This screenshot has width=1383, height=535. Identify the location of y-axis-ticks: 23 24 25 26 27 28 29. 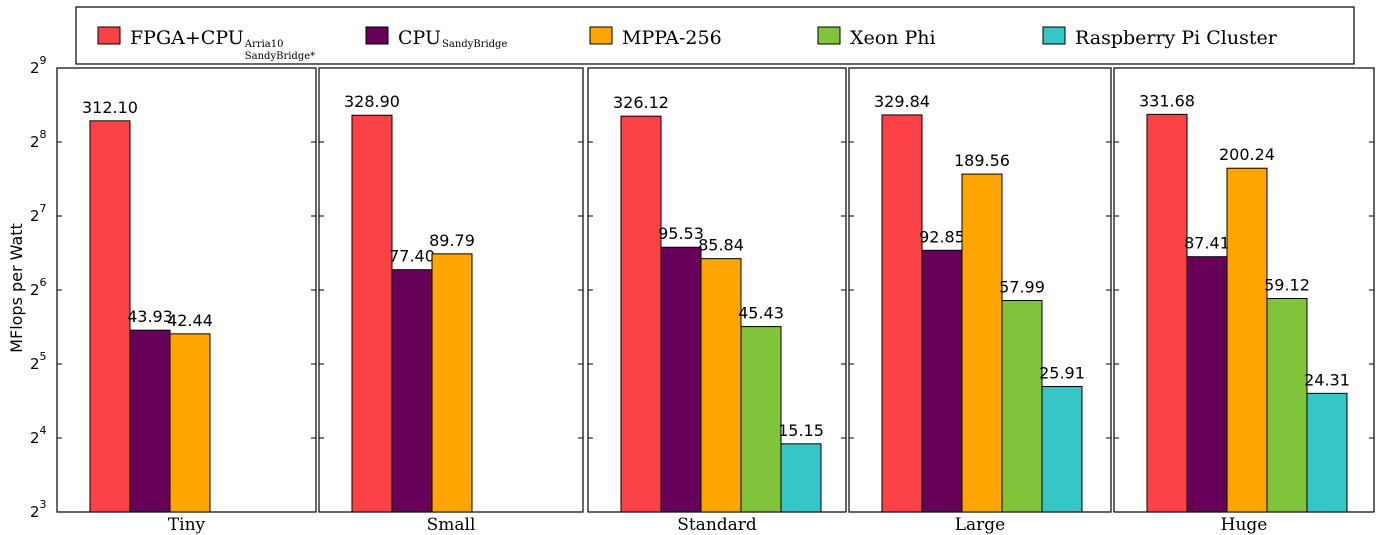
(38, 287).